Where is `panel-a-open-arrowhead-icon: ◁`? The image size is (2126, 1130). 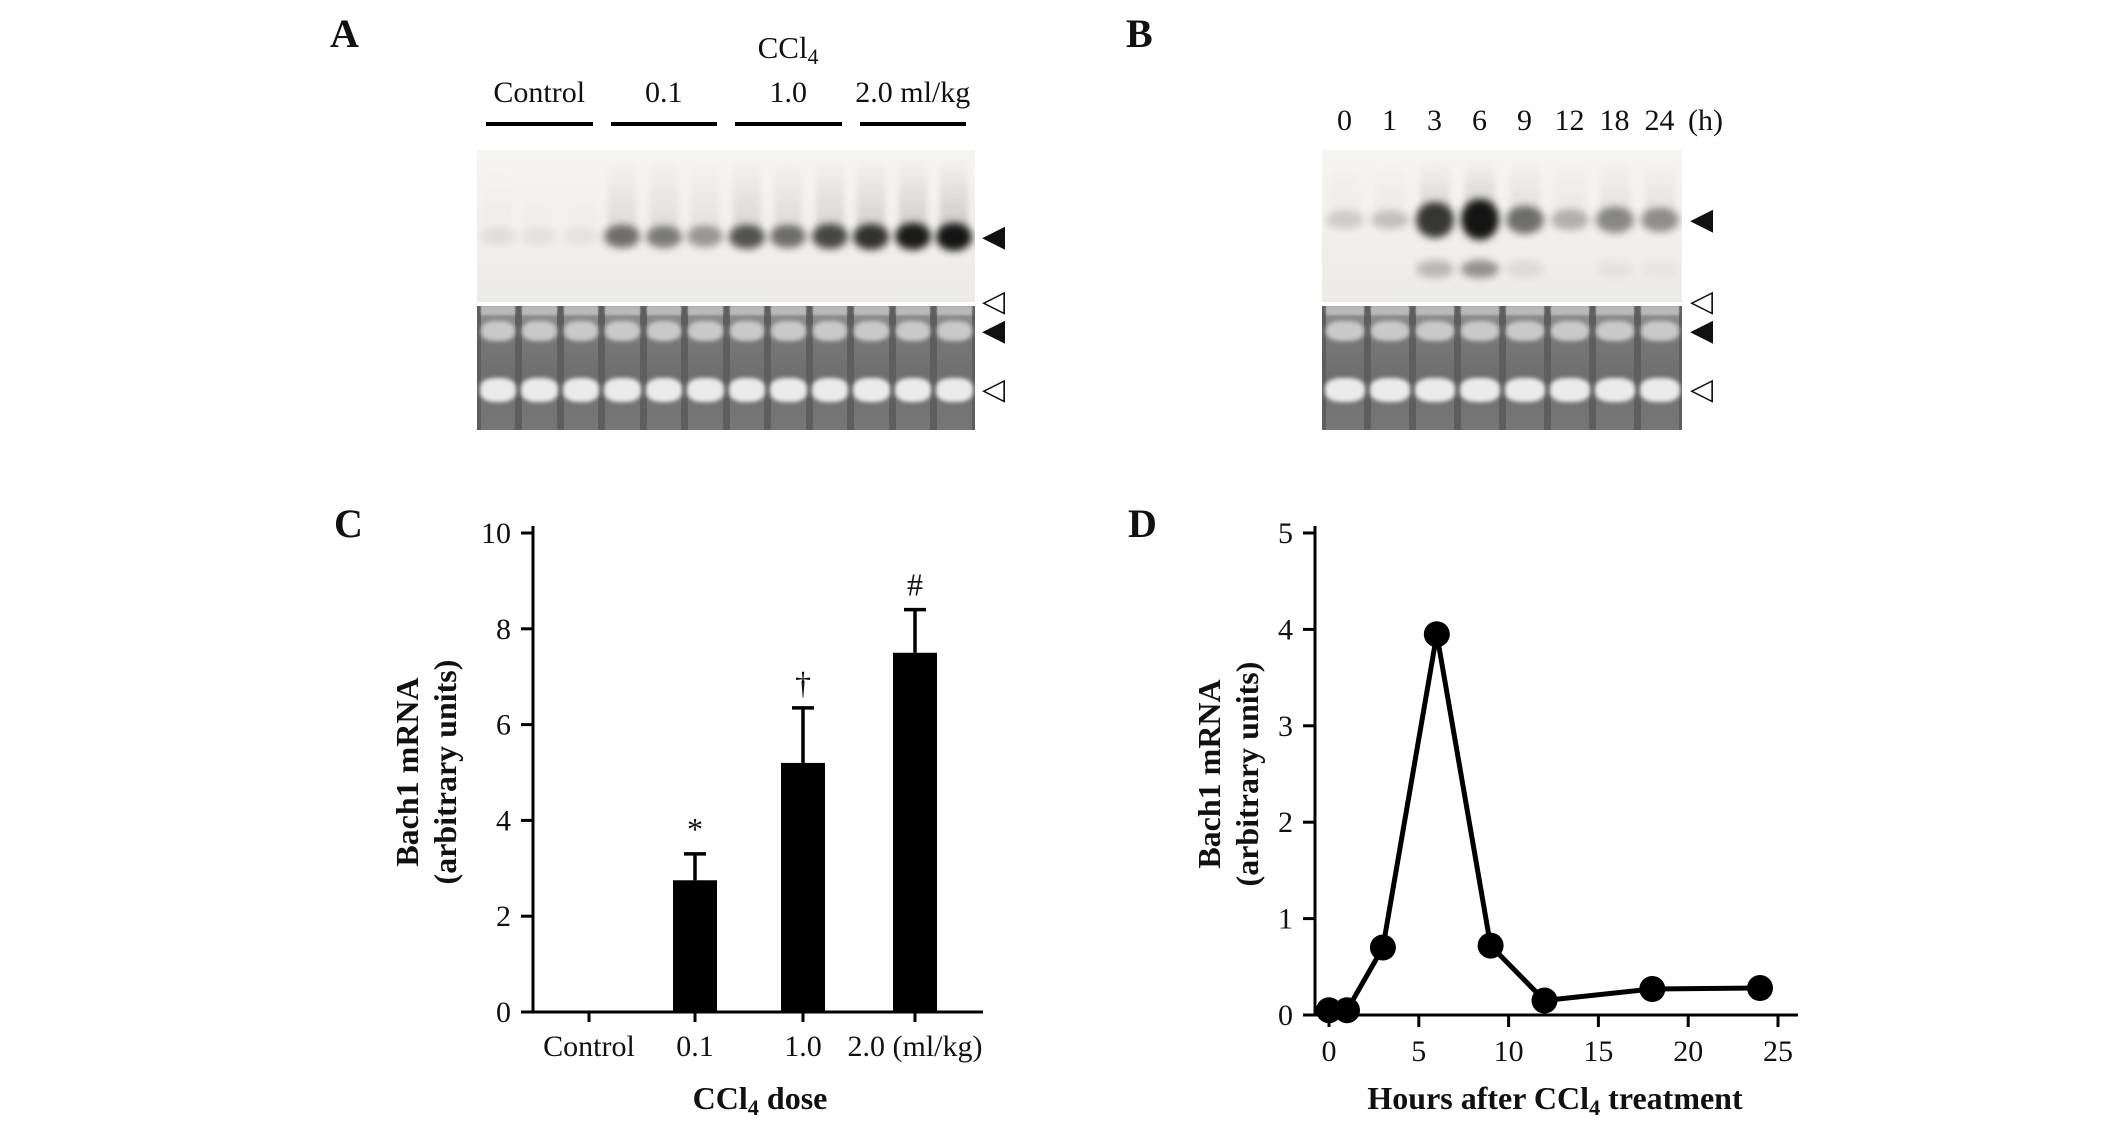 panel-a-open-arrowhead-icon: ◁ is located at coordinates (994, 301).